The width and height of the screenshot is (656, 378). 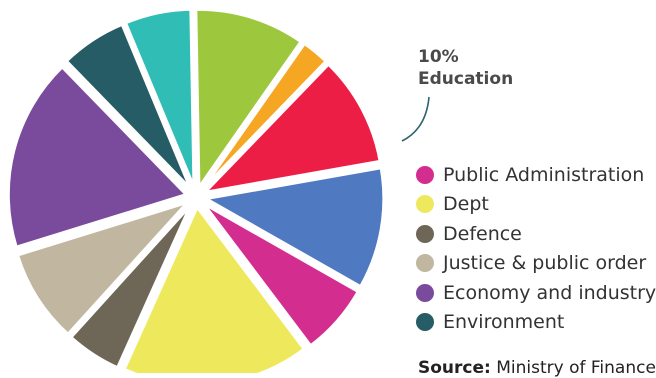 I want to click on legend-label: Defence, so click(x=482, y=233).